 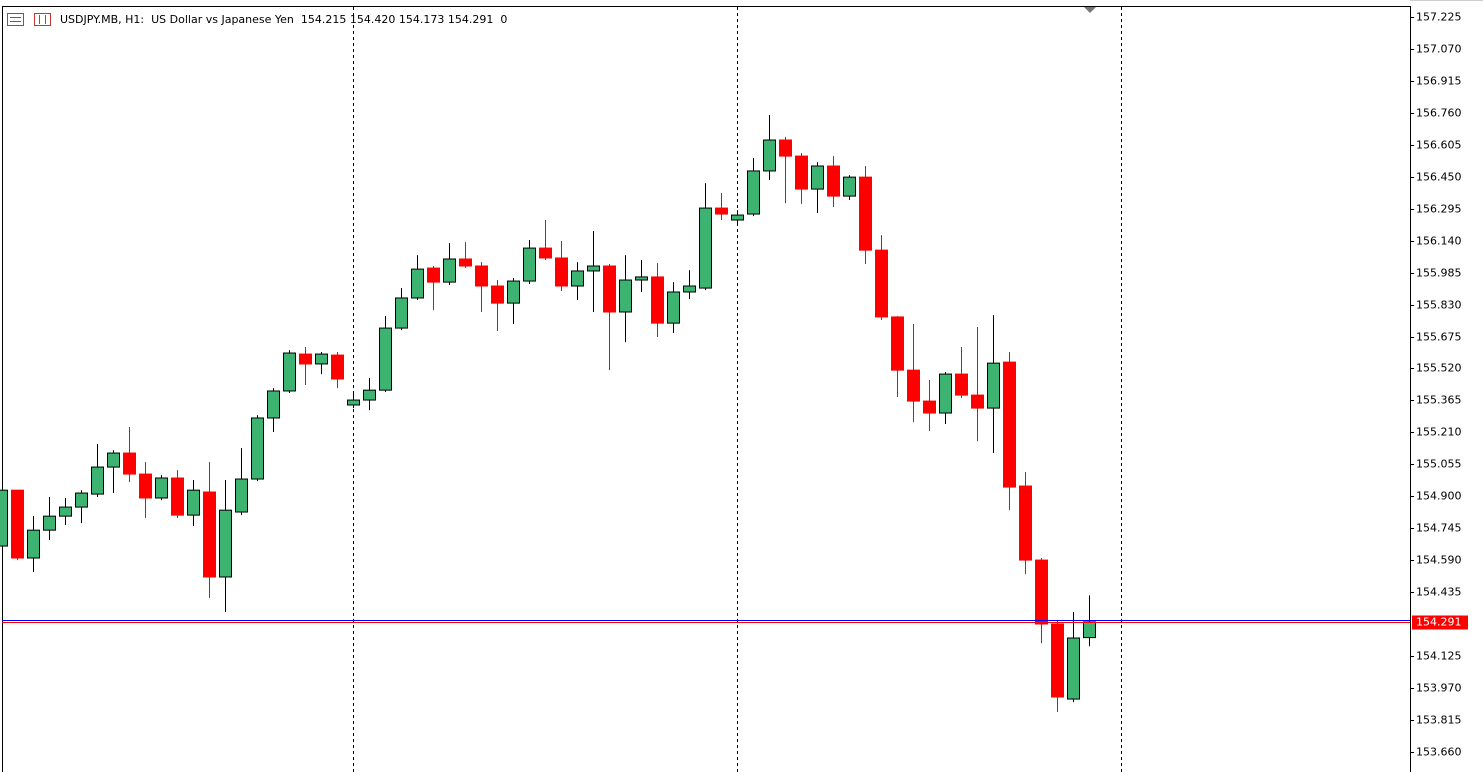 I want to click on y-tick-label: 156.295, so click(x=1439, y=209).